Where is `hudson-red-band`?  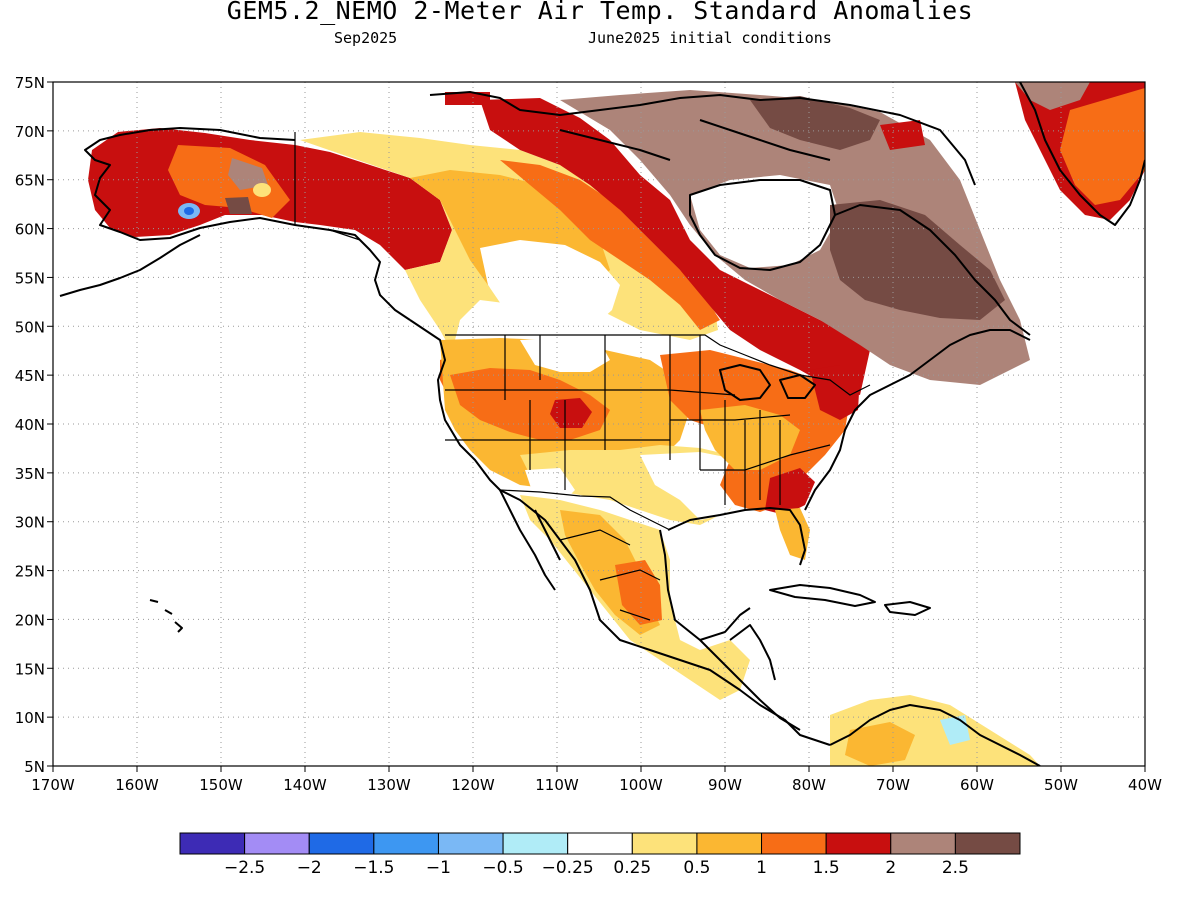 hudson-red-band is located at coordinates (675, 246).